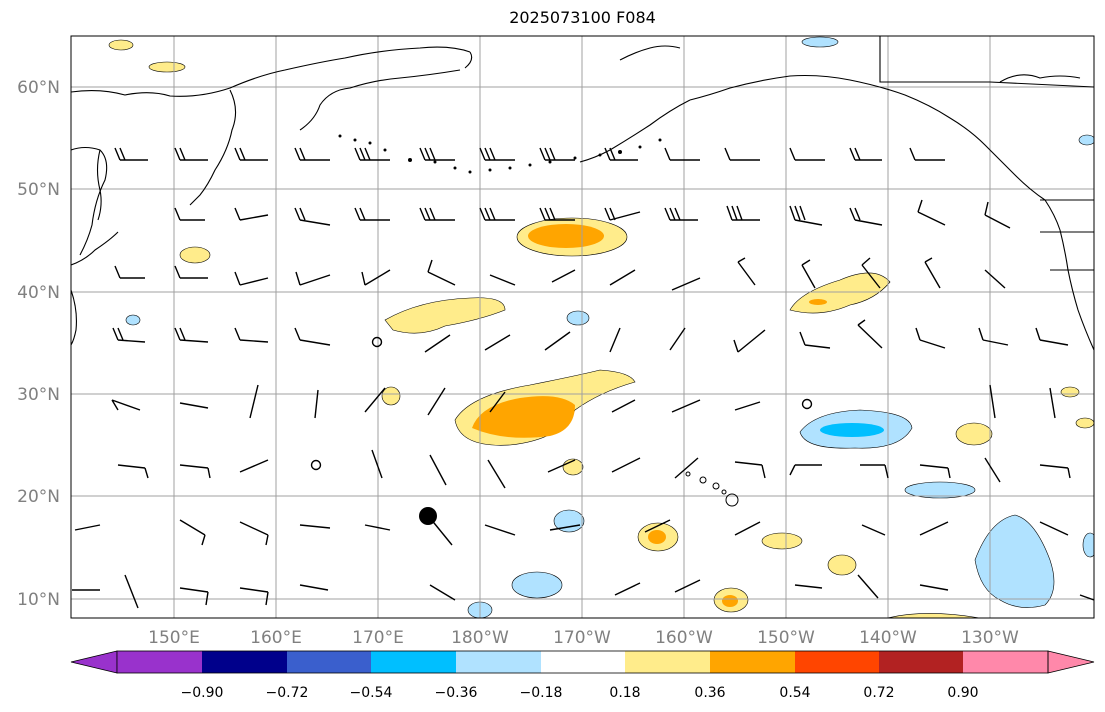 The image size is (1105, 712). What do you see at coordinates (371, 693) in the screenshot?
I see `colorbar-tick-label: −0.54` at bounding box center [371, 693].